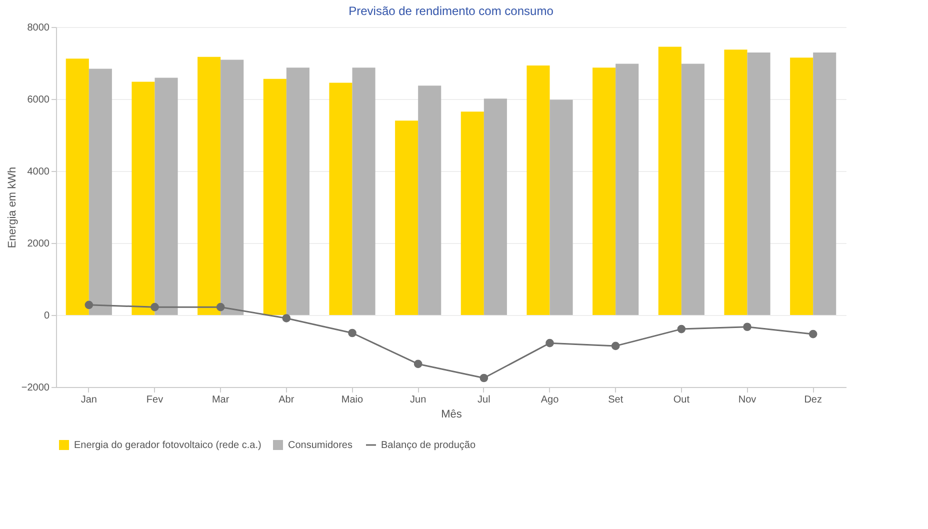  What do you see at coordinates (47, 316) in the screenshot?
I see `y-tick-label: 0` at bounding box center [47, 316].